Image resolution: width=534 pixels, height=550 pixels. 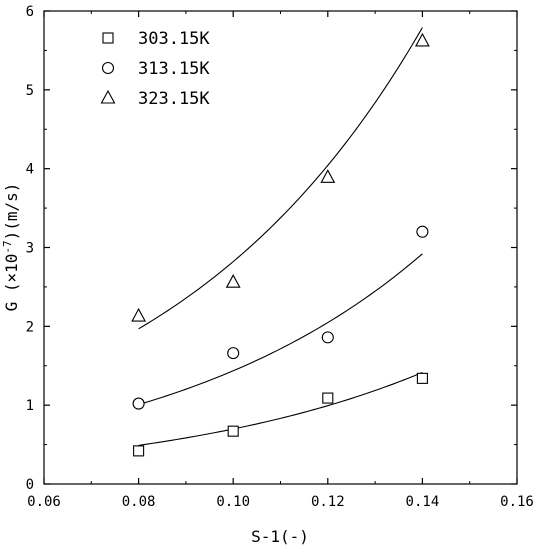 I want to click on y-tick-label: 5, so click(x=30, y=91).